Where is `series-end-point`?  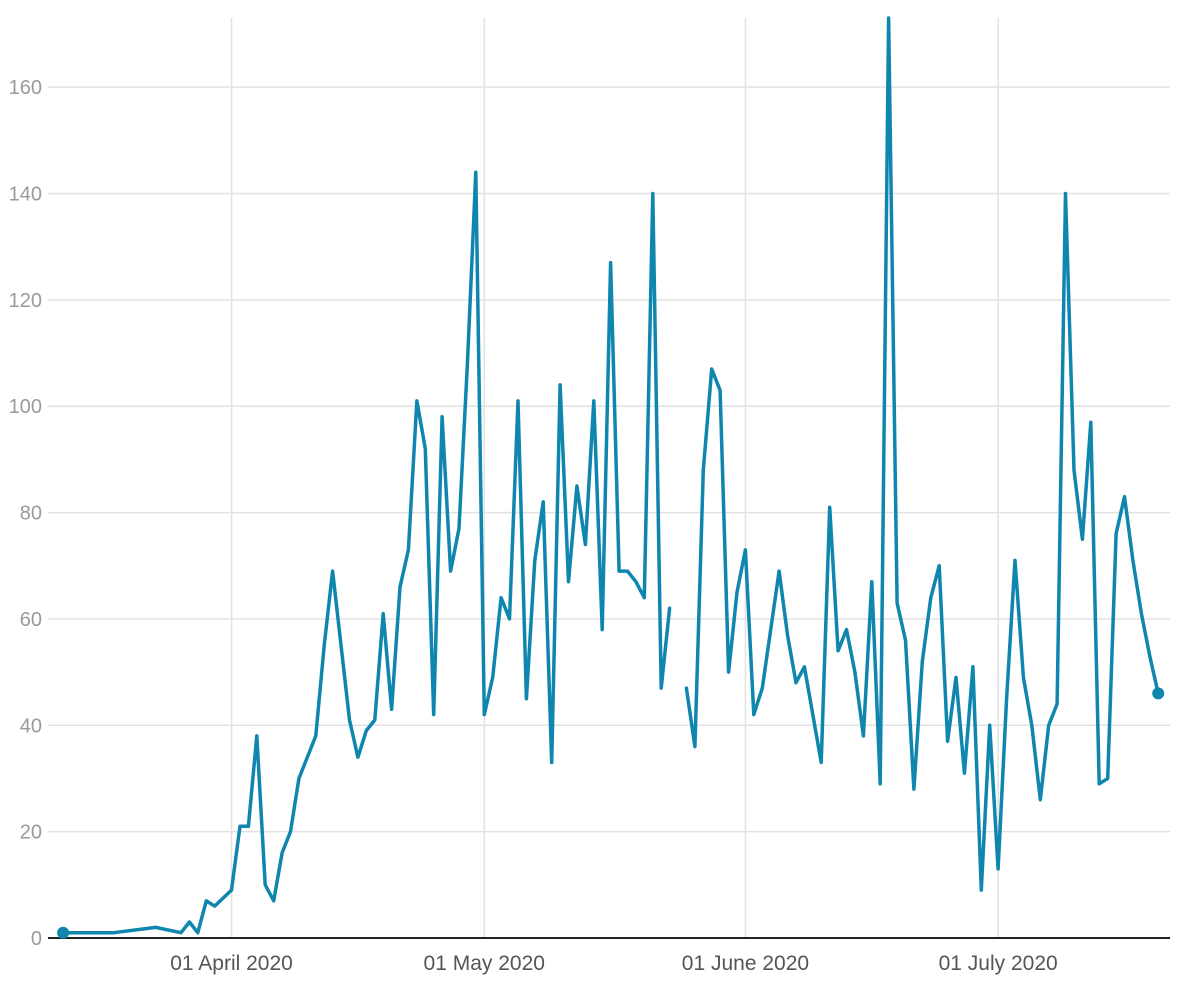 series-end-point is located at coordinates (1158, 693).